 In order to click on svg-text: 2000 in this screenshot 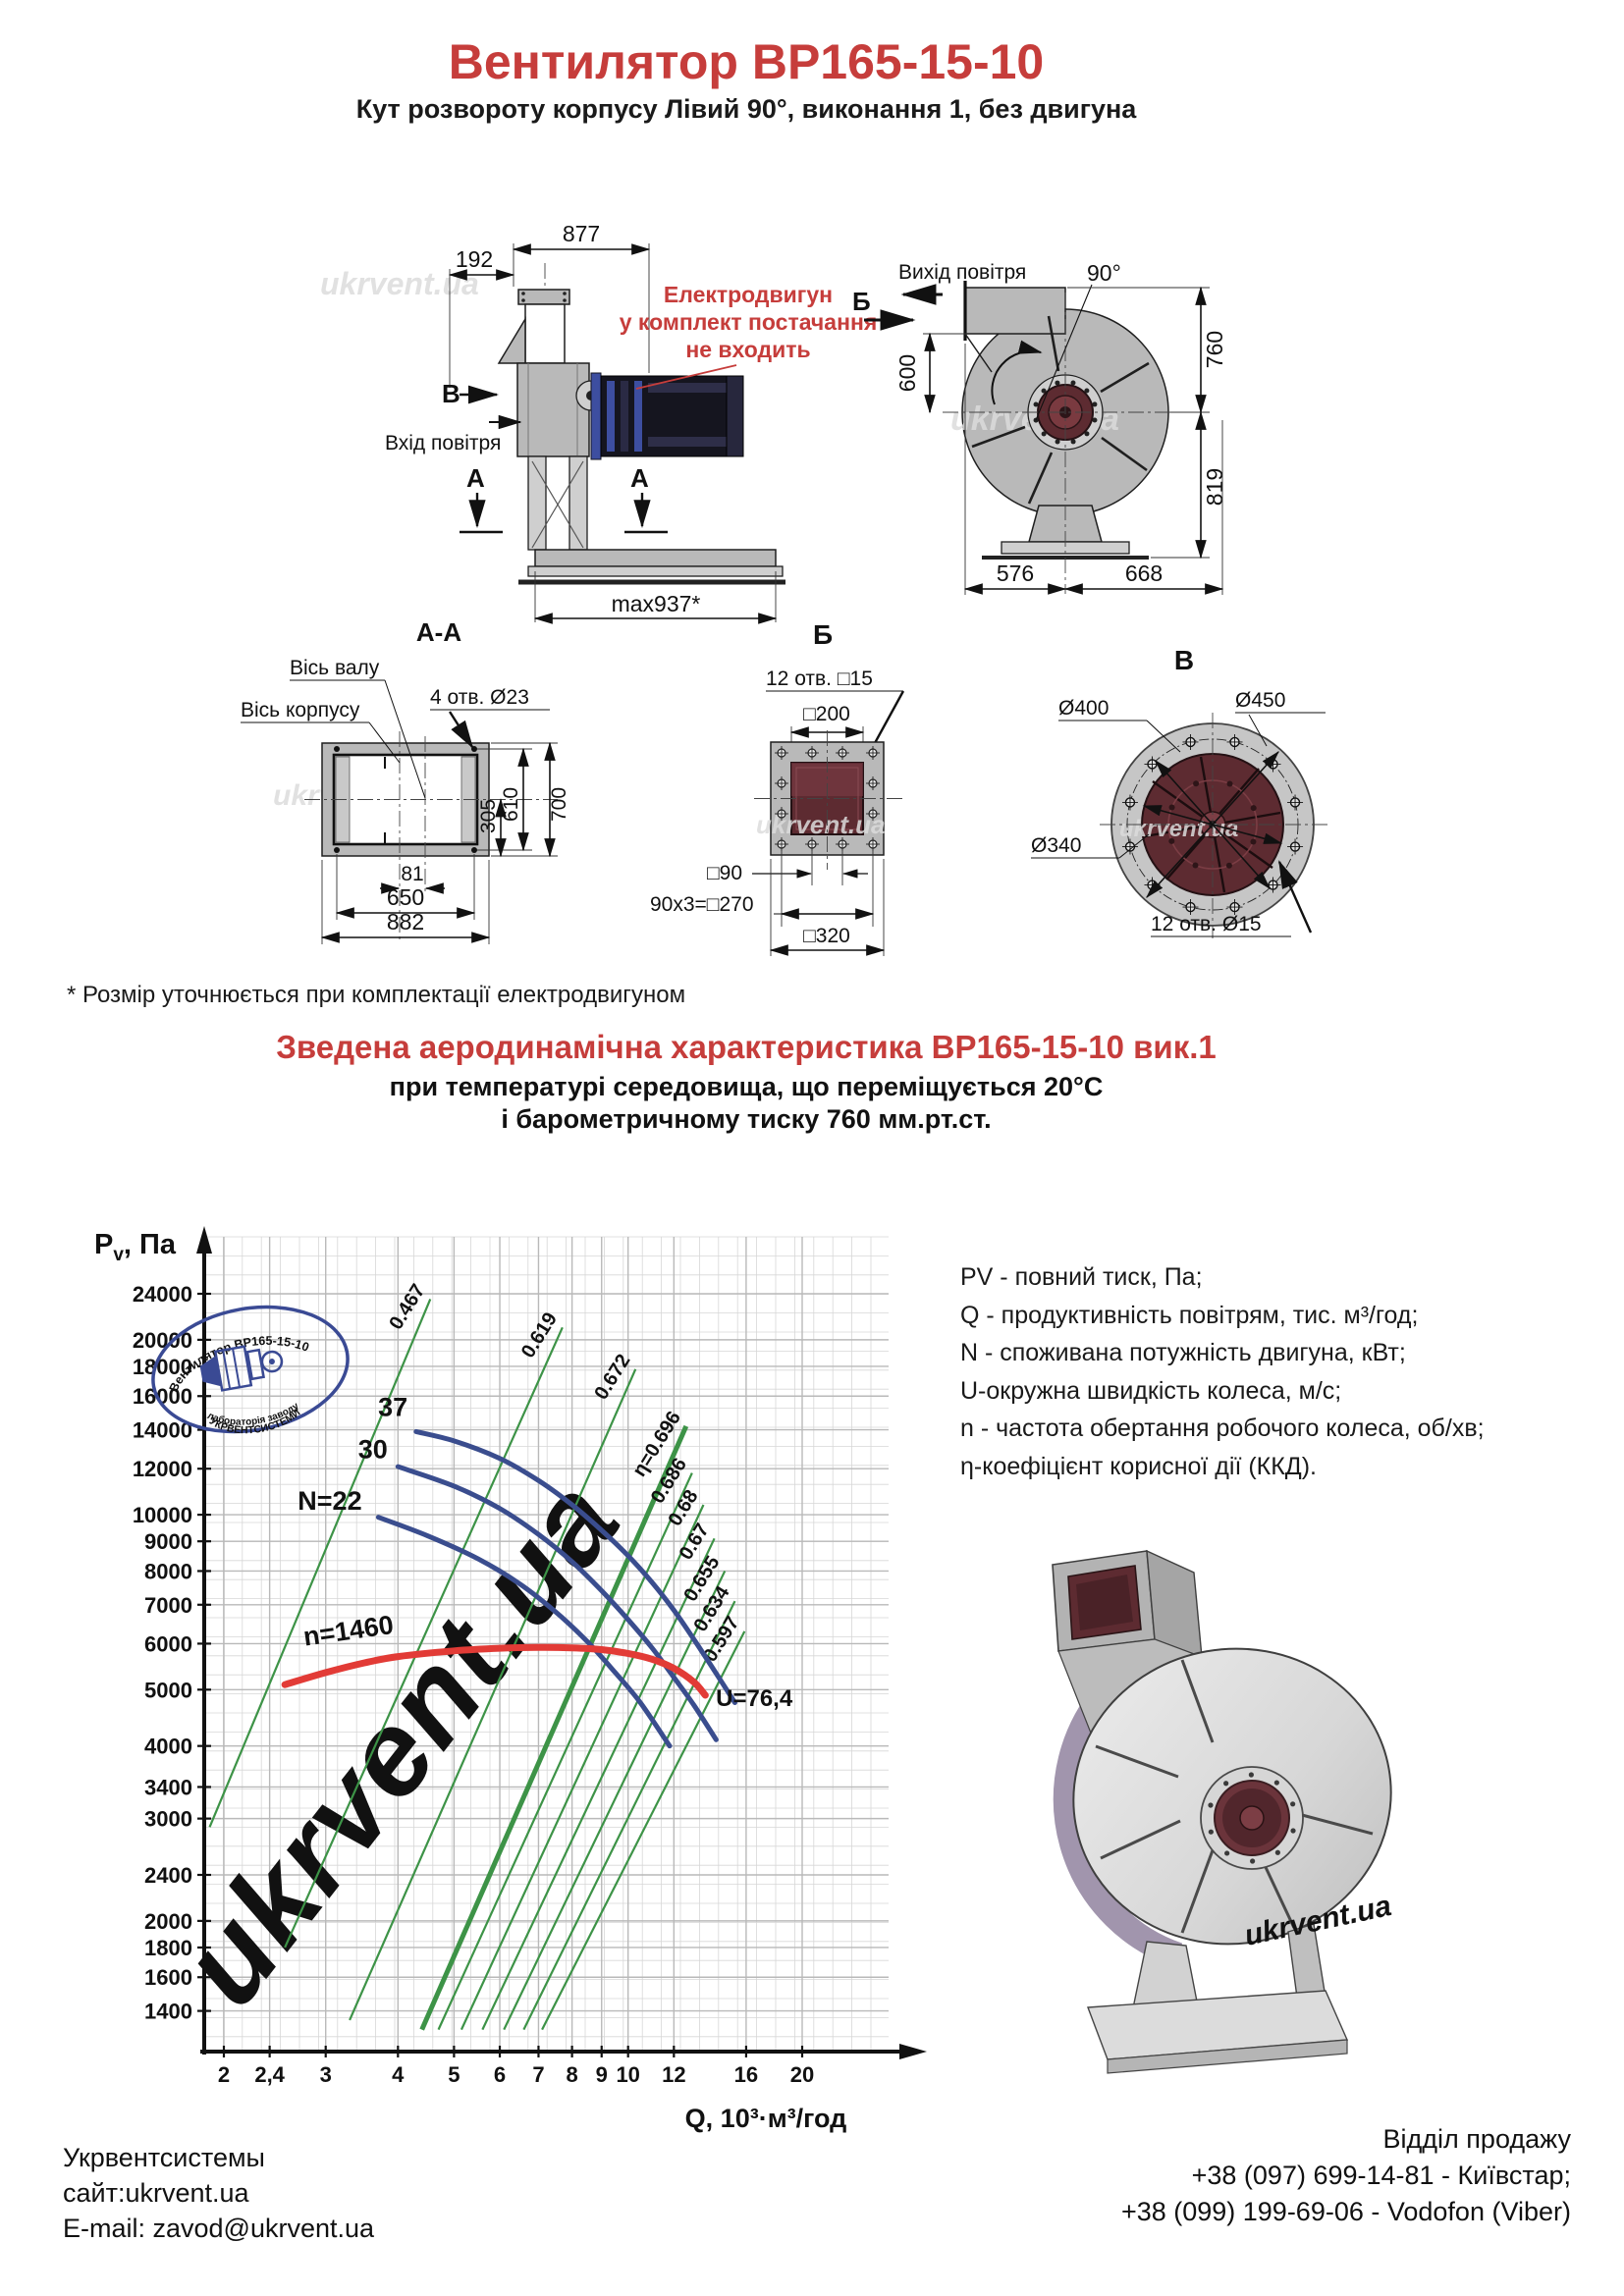, I will do `click(168, 1921)`.